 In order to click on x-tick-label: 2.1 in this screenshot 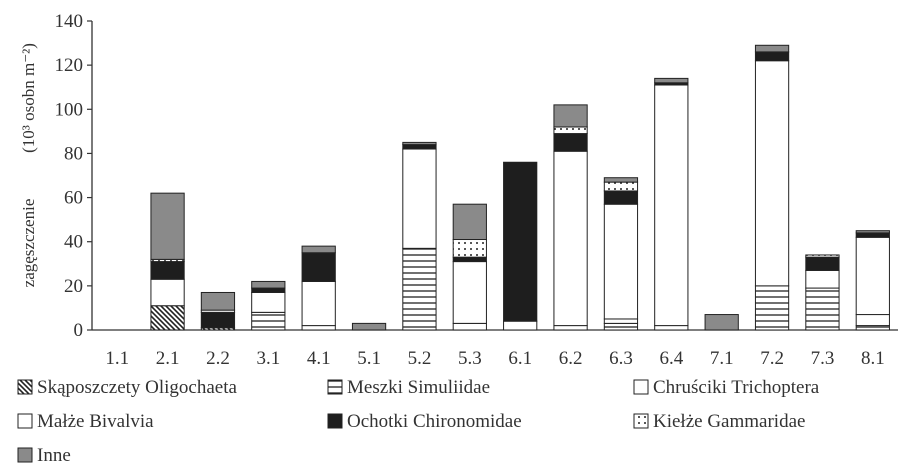, I will do `click(168, 358)`.